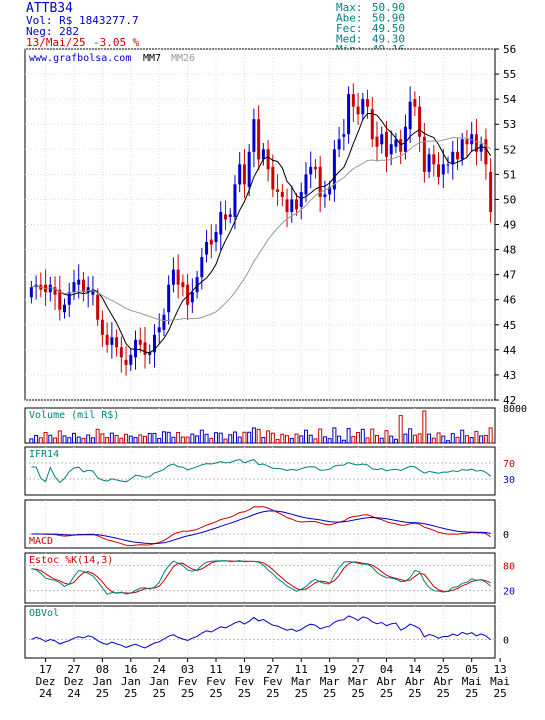  What do you see at coordinates (471, 669) in the screenshot?
I see `x-tick-day: 05` at bounding box center [471, 669].